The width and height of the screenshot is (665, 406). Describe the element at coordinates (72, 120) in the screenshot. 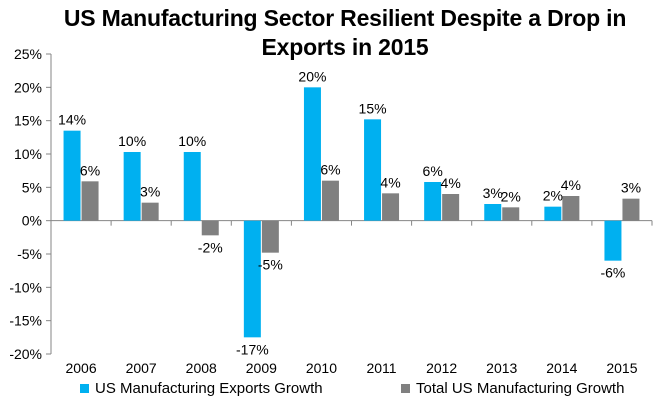

I see `data-label-exports: 14%` at that location.